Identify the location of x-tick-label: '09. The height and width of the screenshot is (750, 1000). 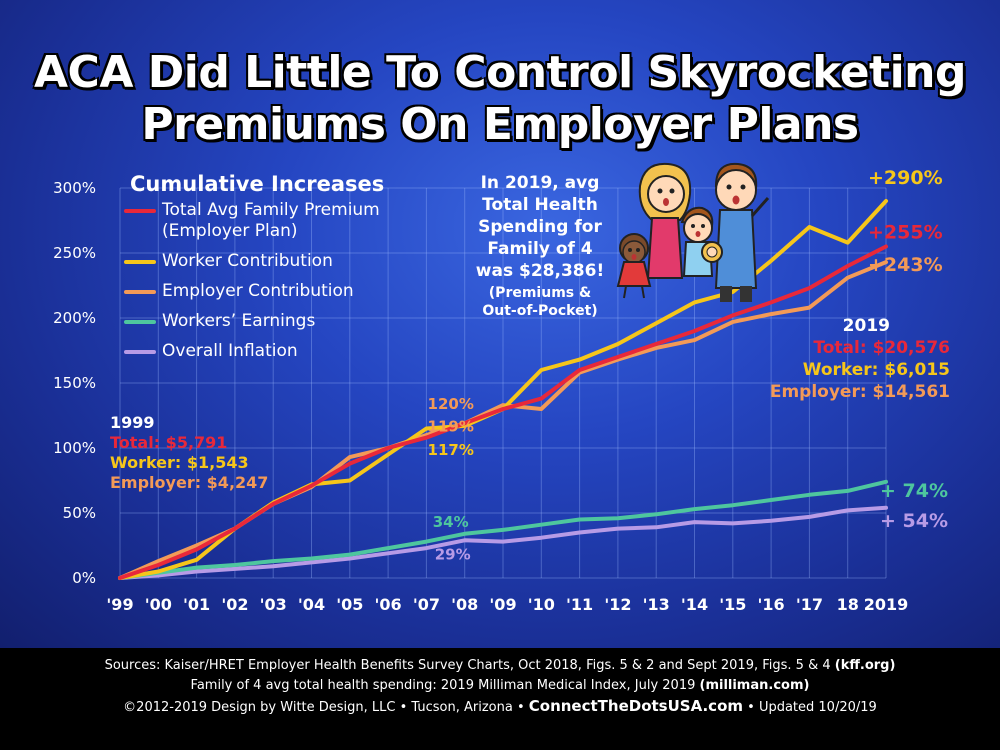
(502, 604).